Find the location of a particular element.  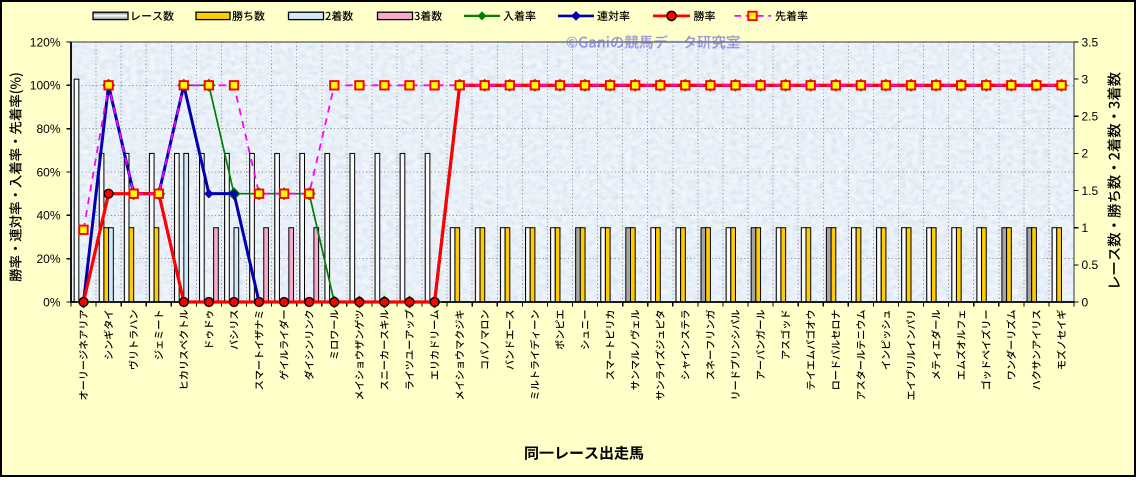

svg-text: 20% is located at coordinates (48, 259).